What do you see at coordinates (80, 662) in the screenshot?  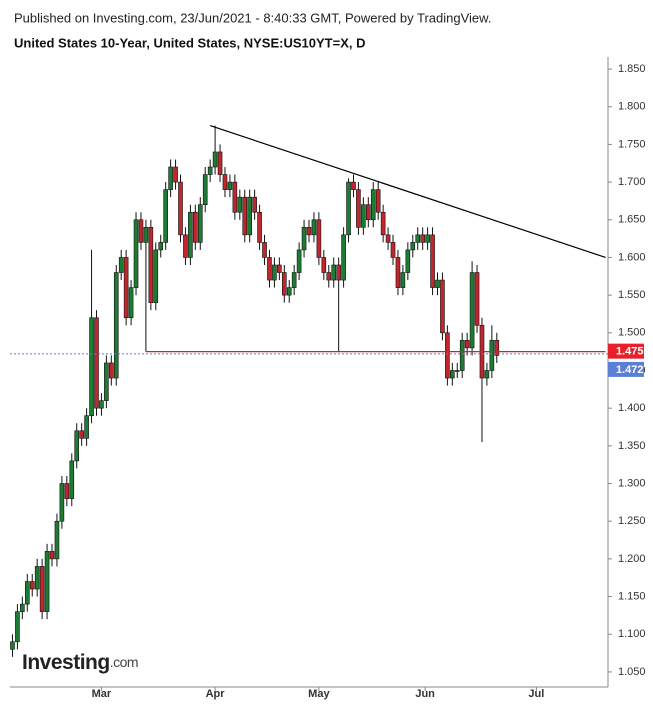 I see `logo-brand: Investing.com` at bounding box center [80, 662].